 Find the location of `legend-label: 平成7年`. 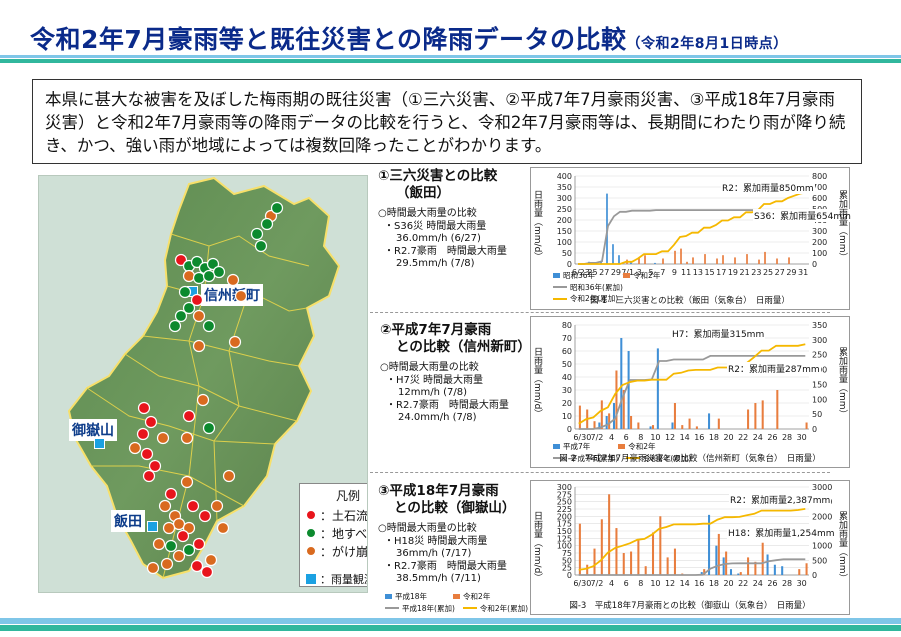

legend-label: 平成7年 is located at coordinates (577, 446).